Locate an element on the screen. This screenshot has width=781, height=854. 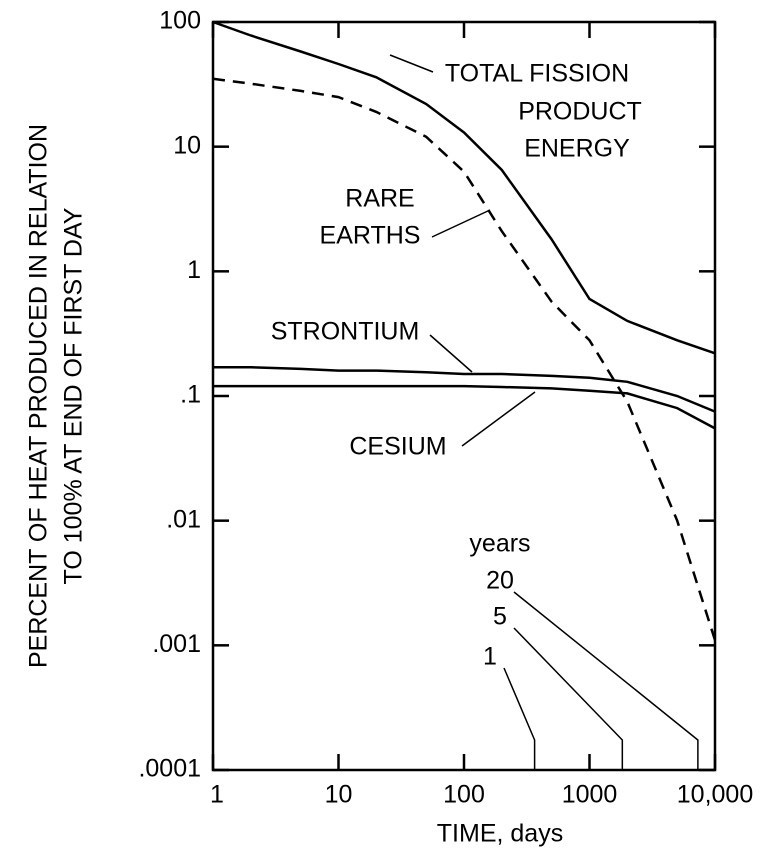
curve-label: STRONTIUM is located at coordinates (345, 332).